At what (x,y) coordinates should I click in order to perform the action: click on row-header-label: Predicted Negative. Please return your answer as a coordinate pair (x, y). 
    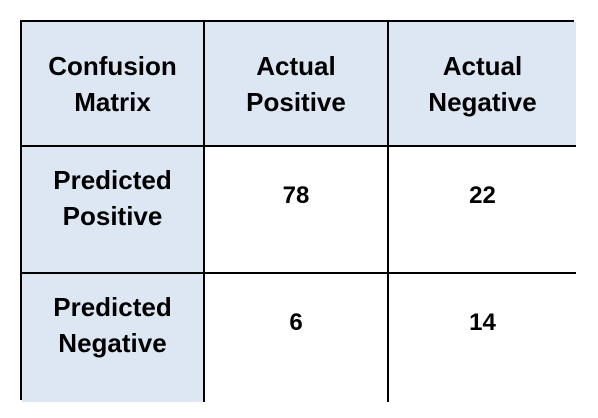
    Looking at the image, I should click on (112, 325).